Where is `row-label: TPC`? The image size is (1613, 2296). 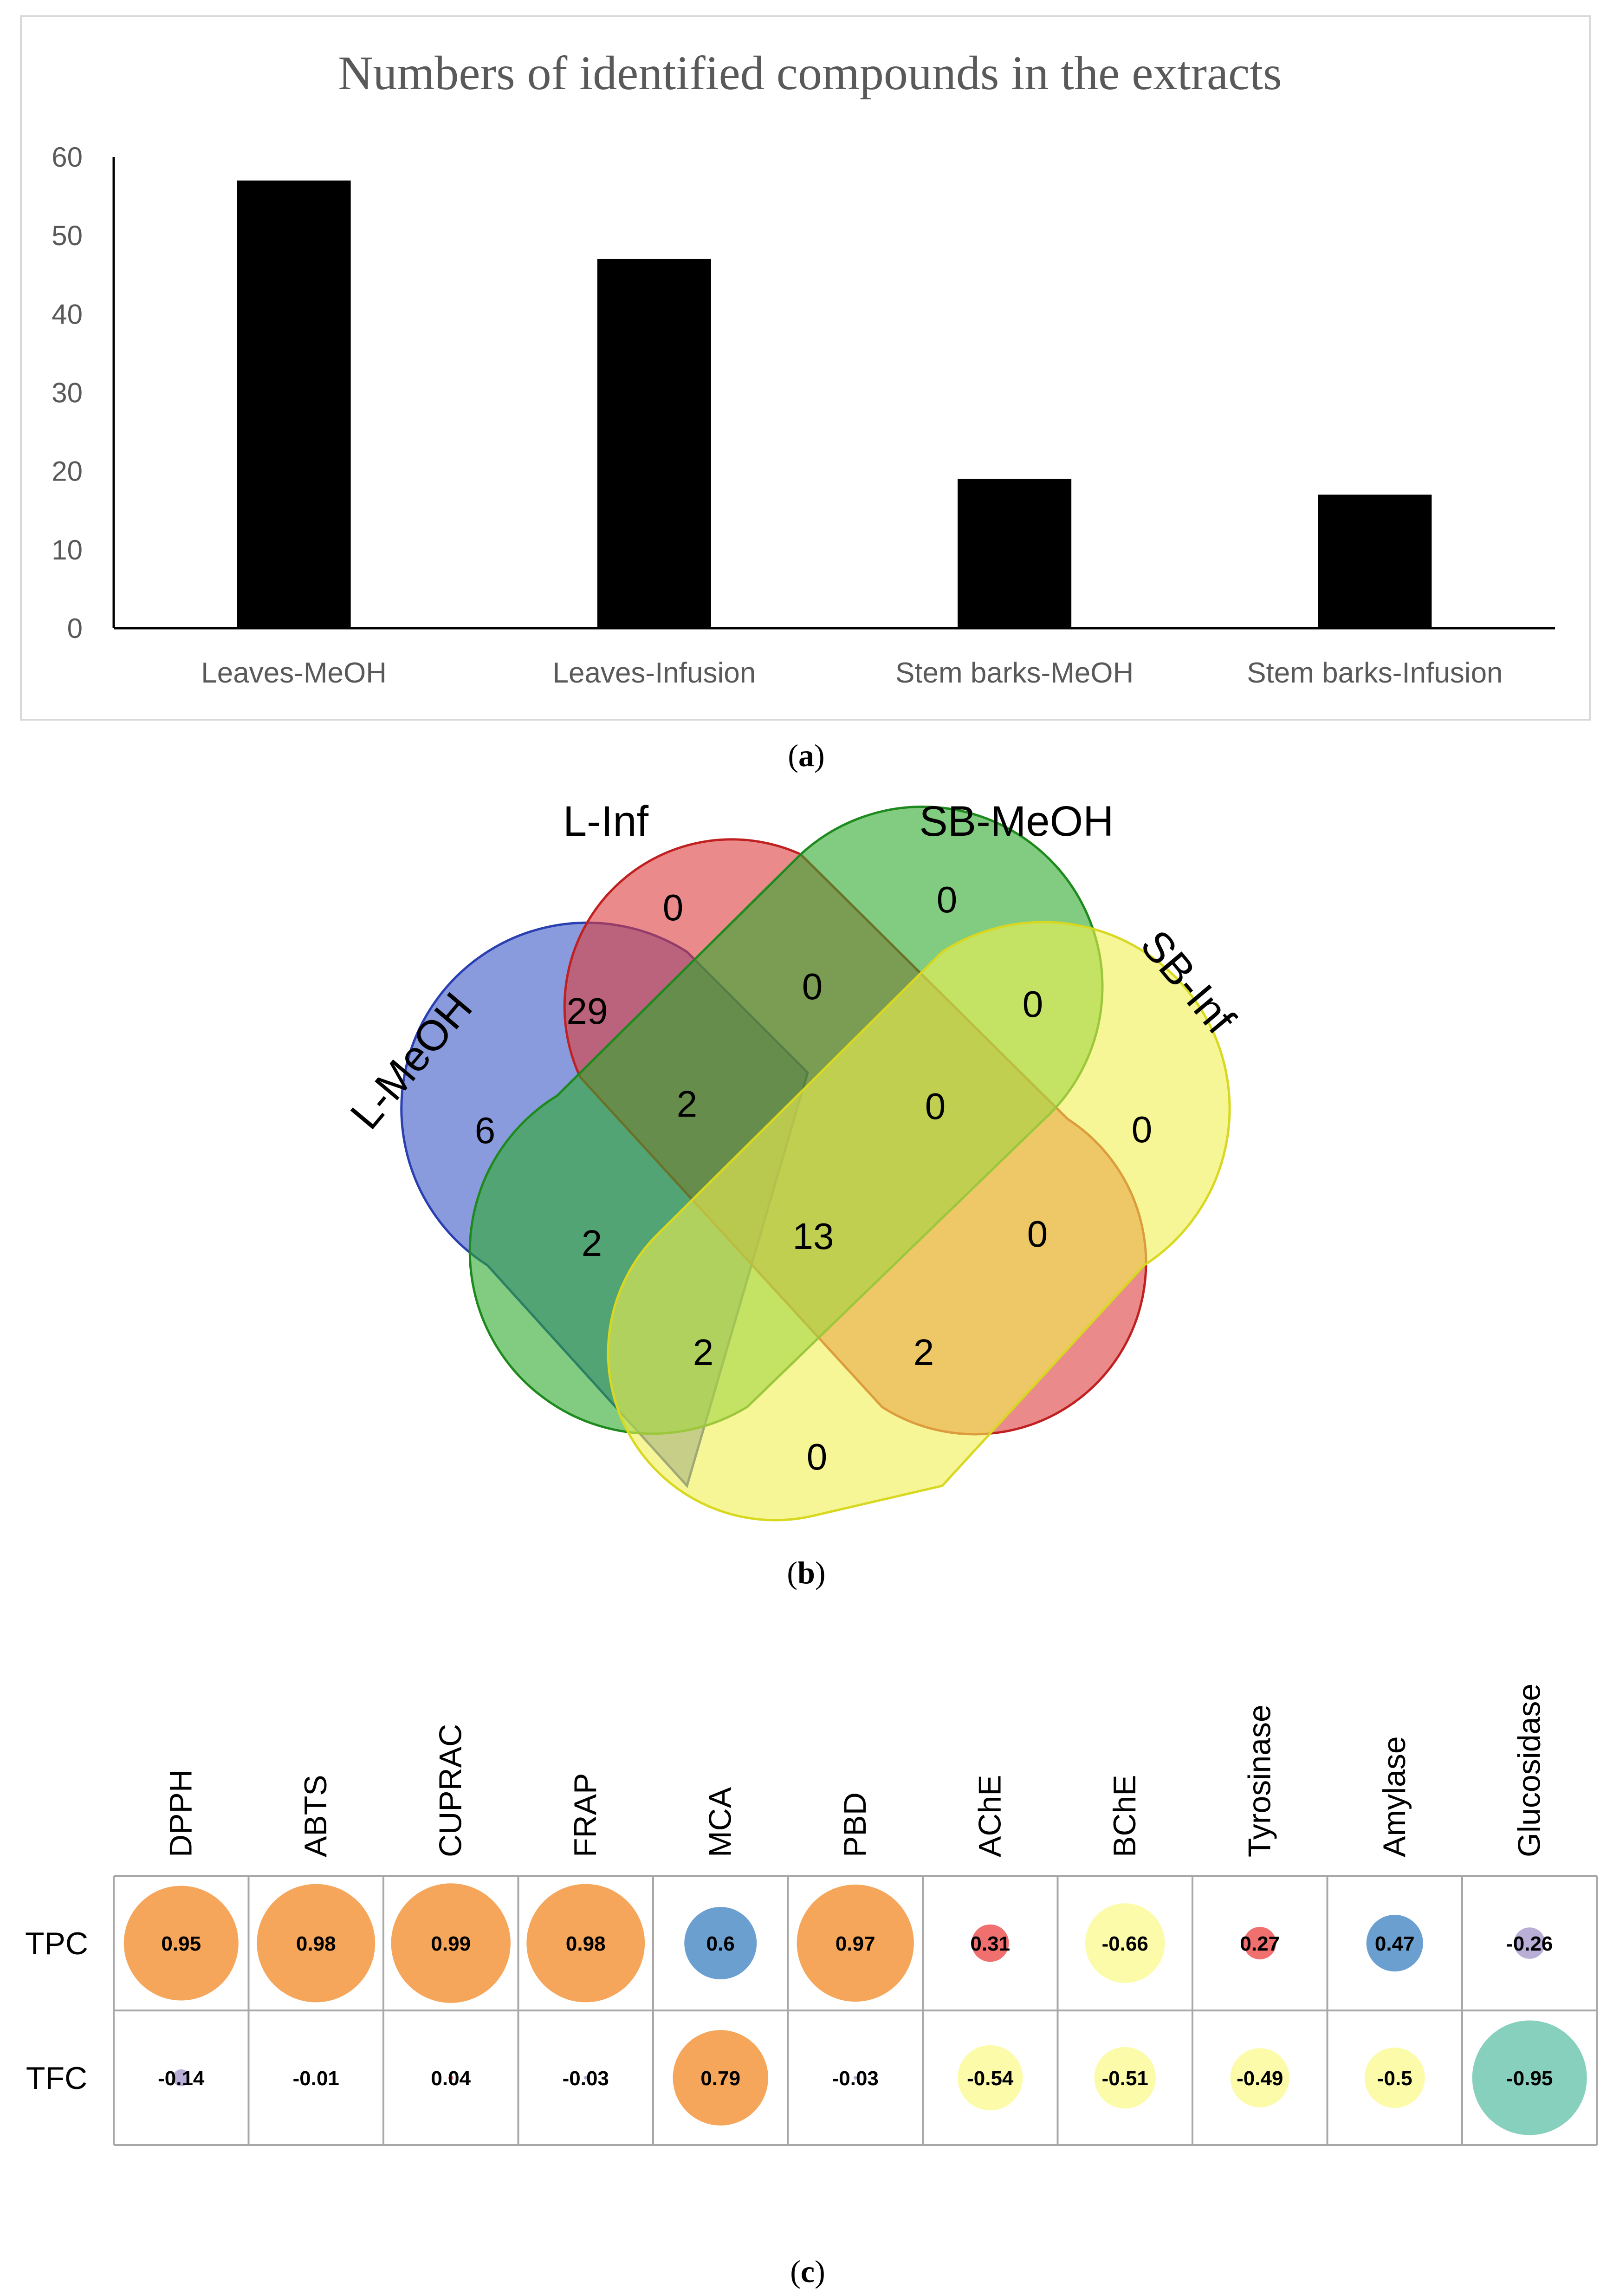
row-label: TPC is located at coordinates (57, 1943).